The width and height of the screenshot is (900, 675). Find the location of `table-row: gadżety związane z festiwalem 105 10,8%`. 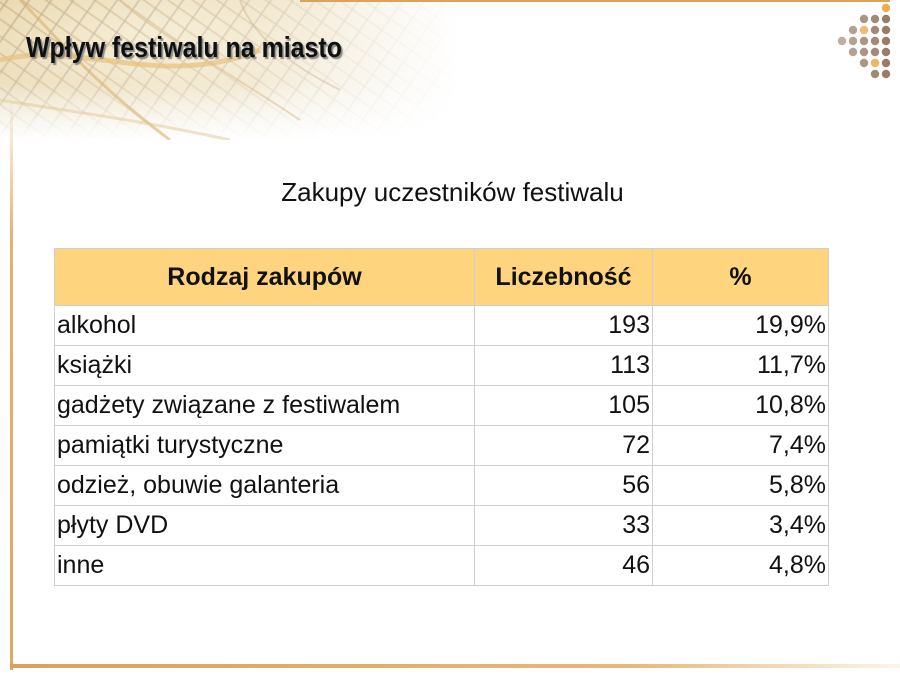

table-row: gadżety związane z festiwalem 105 10,8% is located at coordinates (441, 405).